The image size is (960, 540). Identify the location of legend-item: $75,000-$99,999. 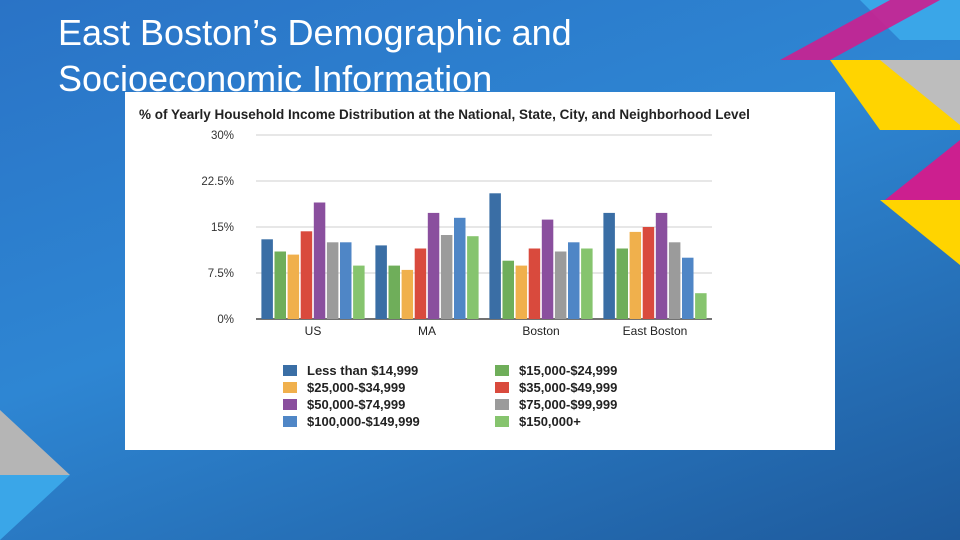
(595, 404).